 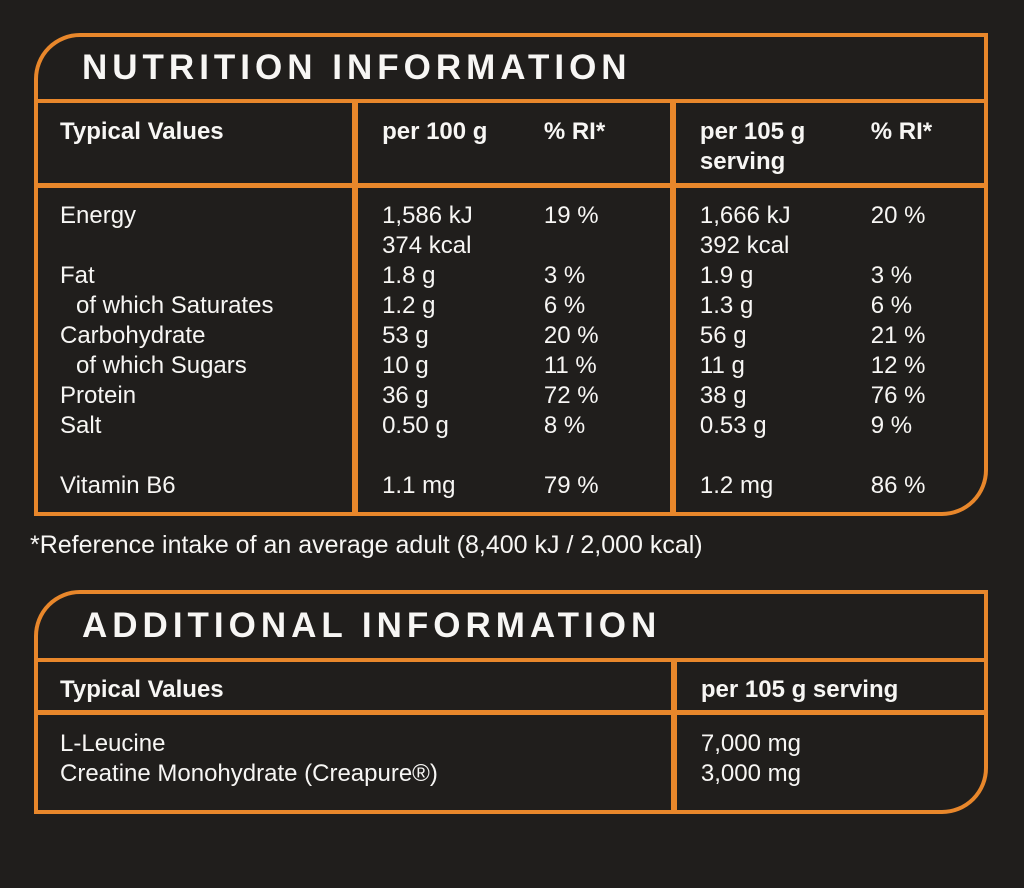 What do you see at coordinates (514, 486) in the screenshot?
I see `nutrient-values-row: 1.1 mg 79 %` at bounding box center [514, 486].